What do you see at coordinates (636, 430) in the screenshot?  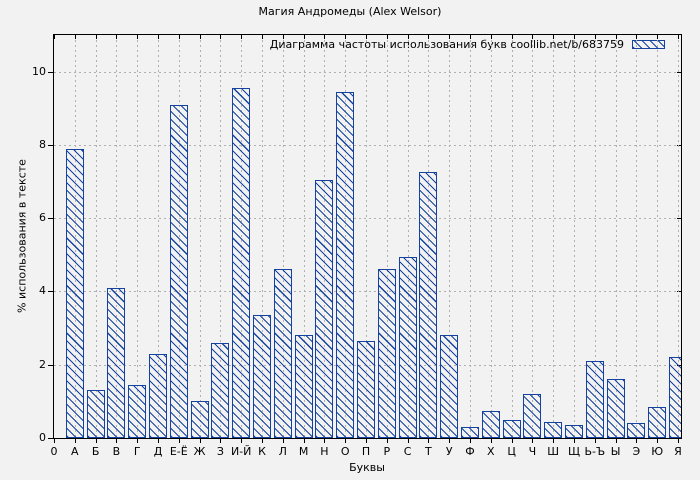 I see `bar-Э` at bounding box center [636, 430].